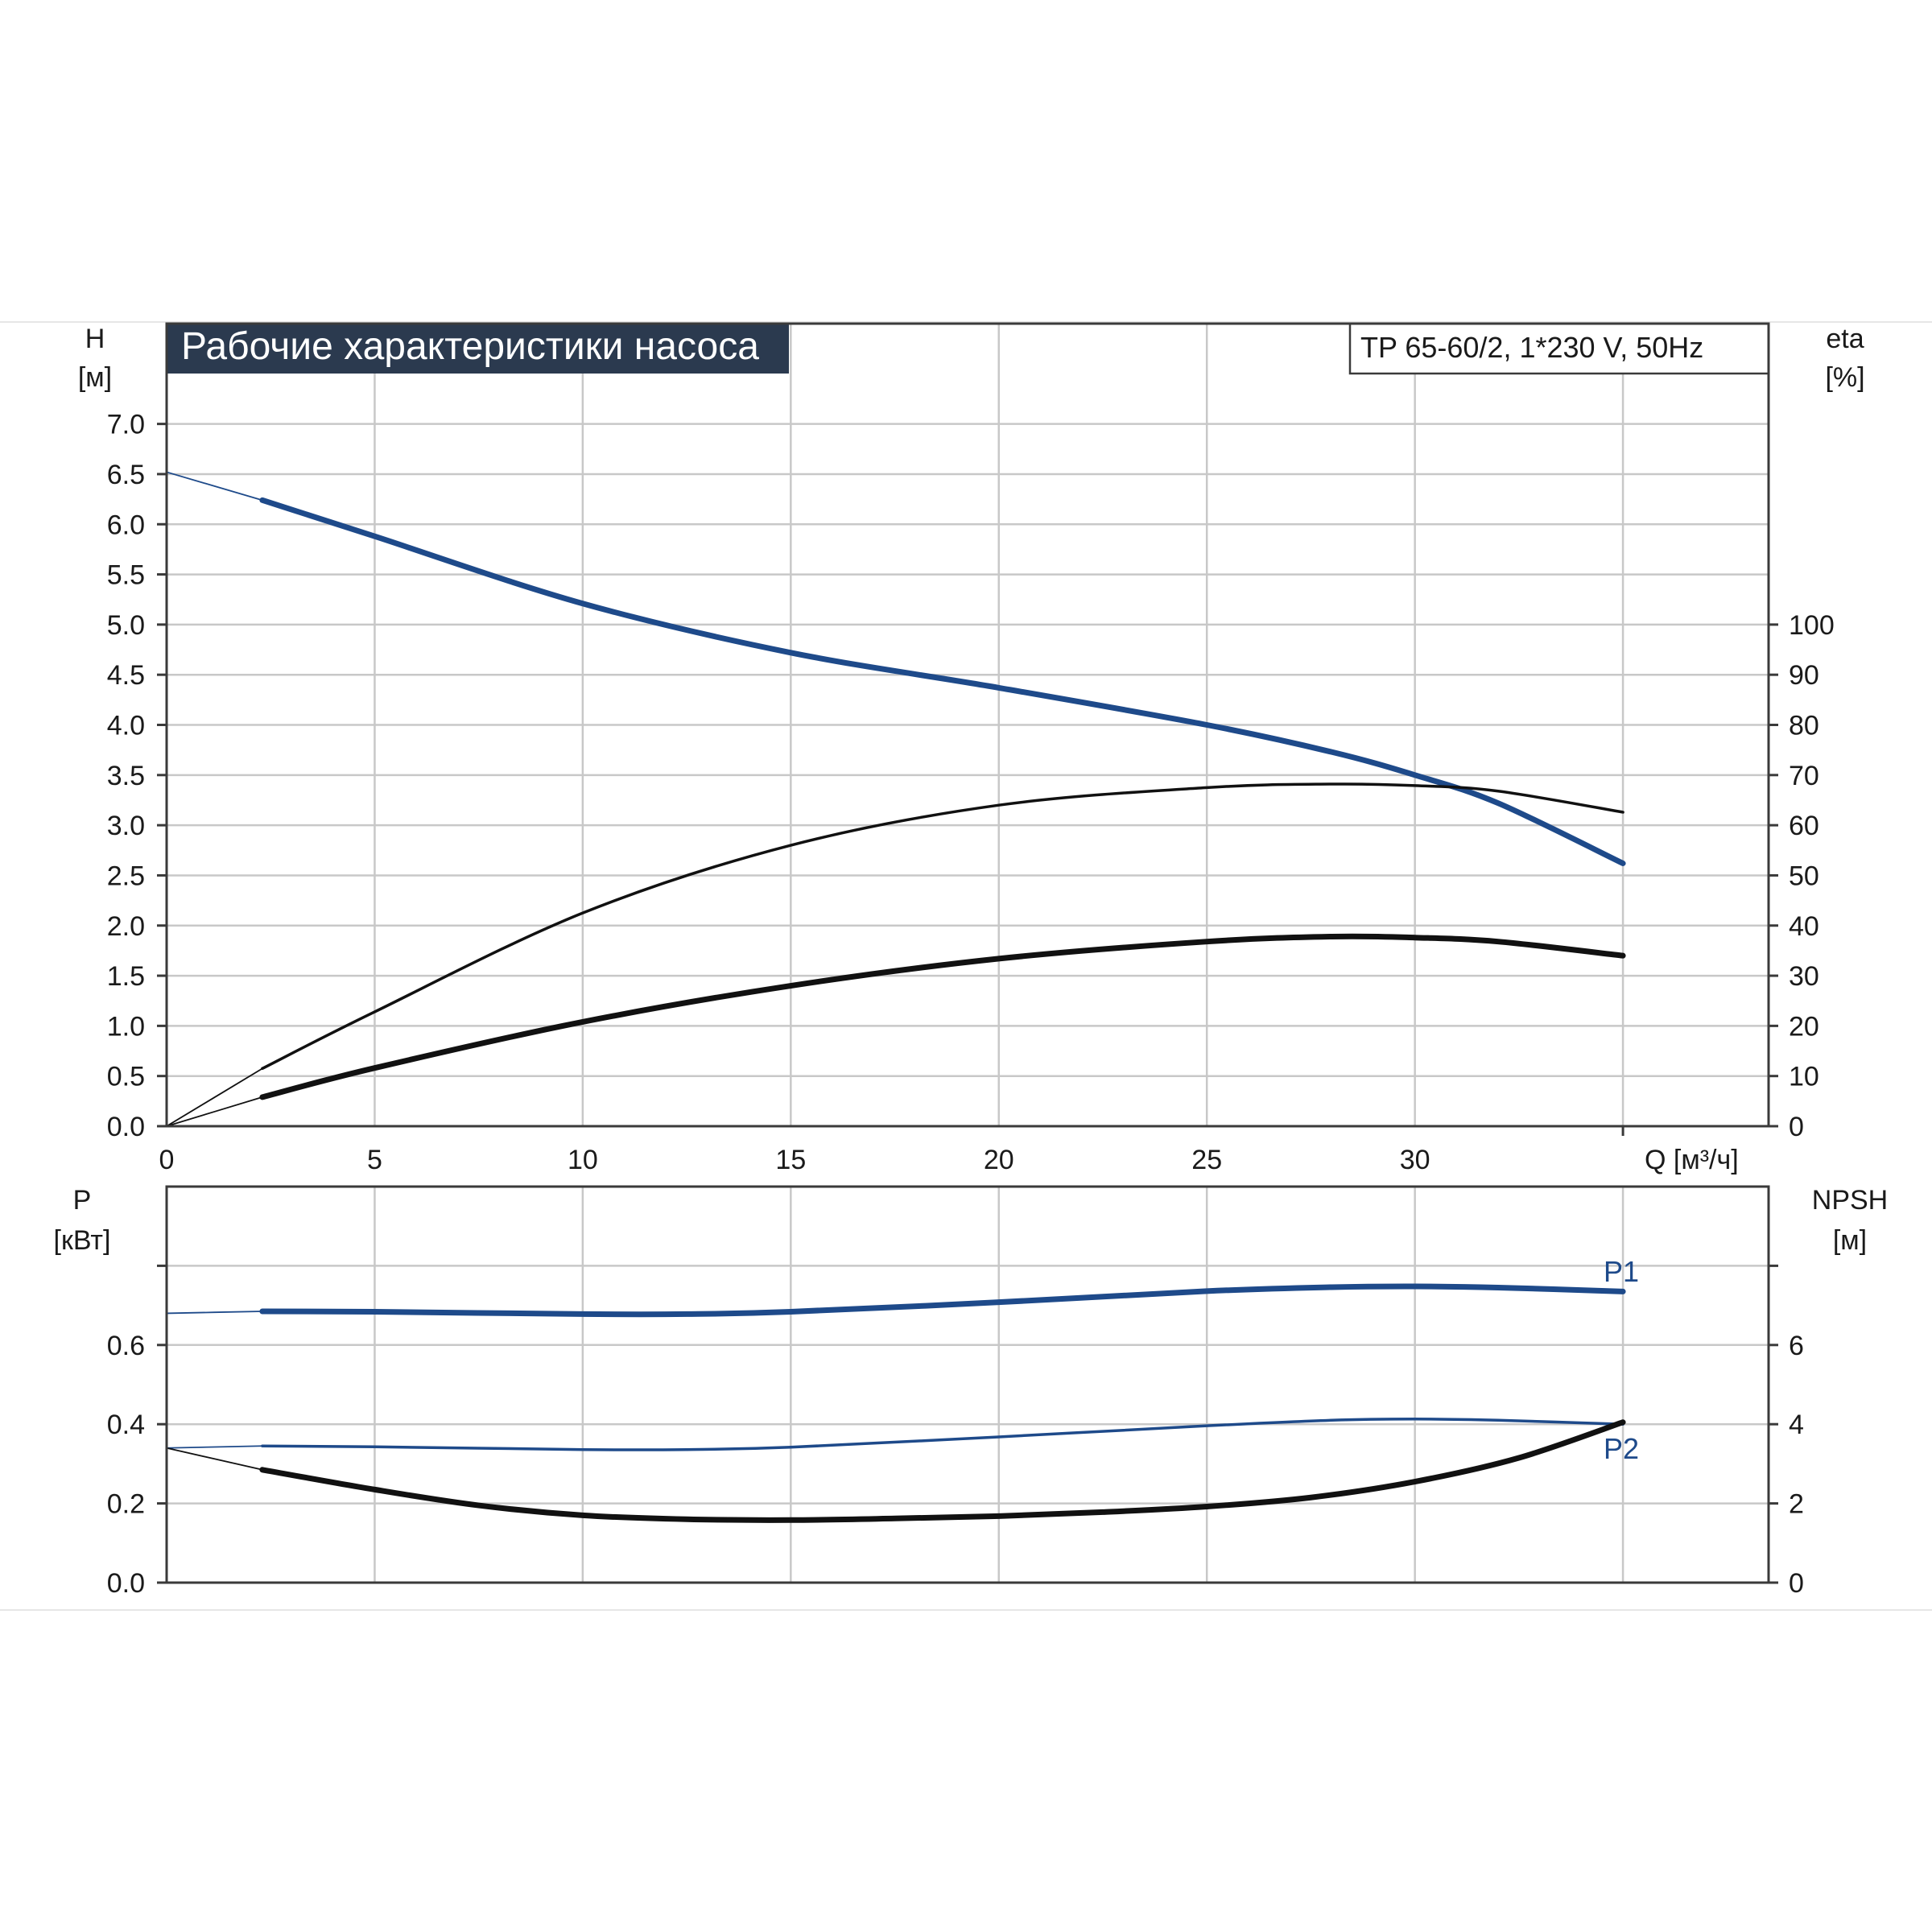 This screenshot has width=1932, height=1932. I want to click on x-tick-label: 15, so click(790, 1160).